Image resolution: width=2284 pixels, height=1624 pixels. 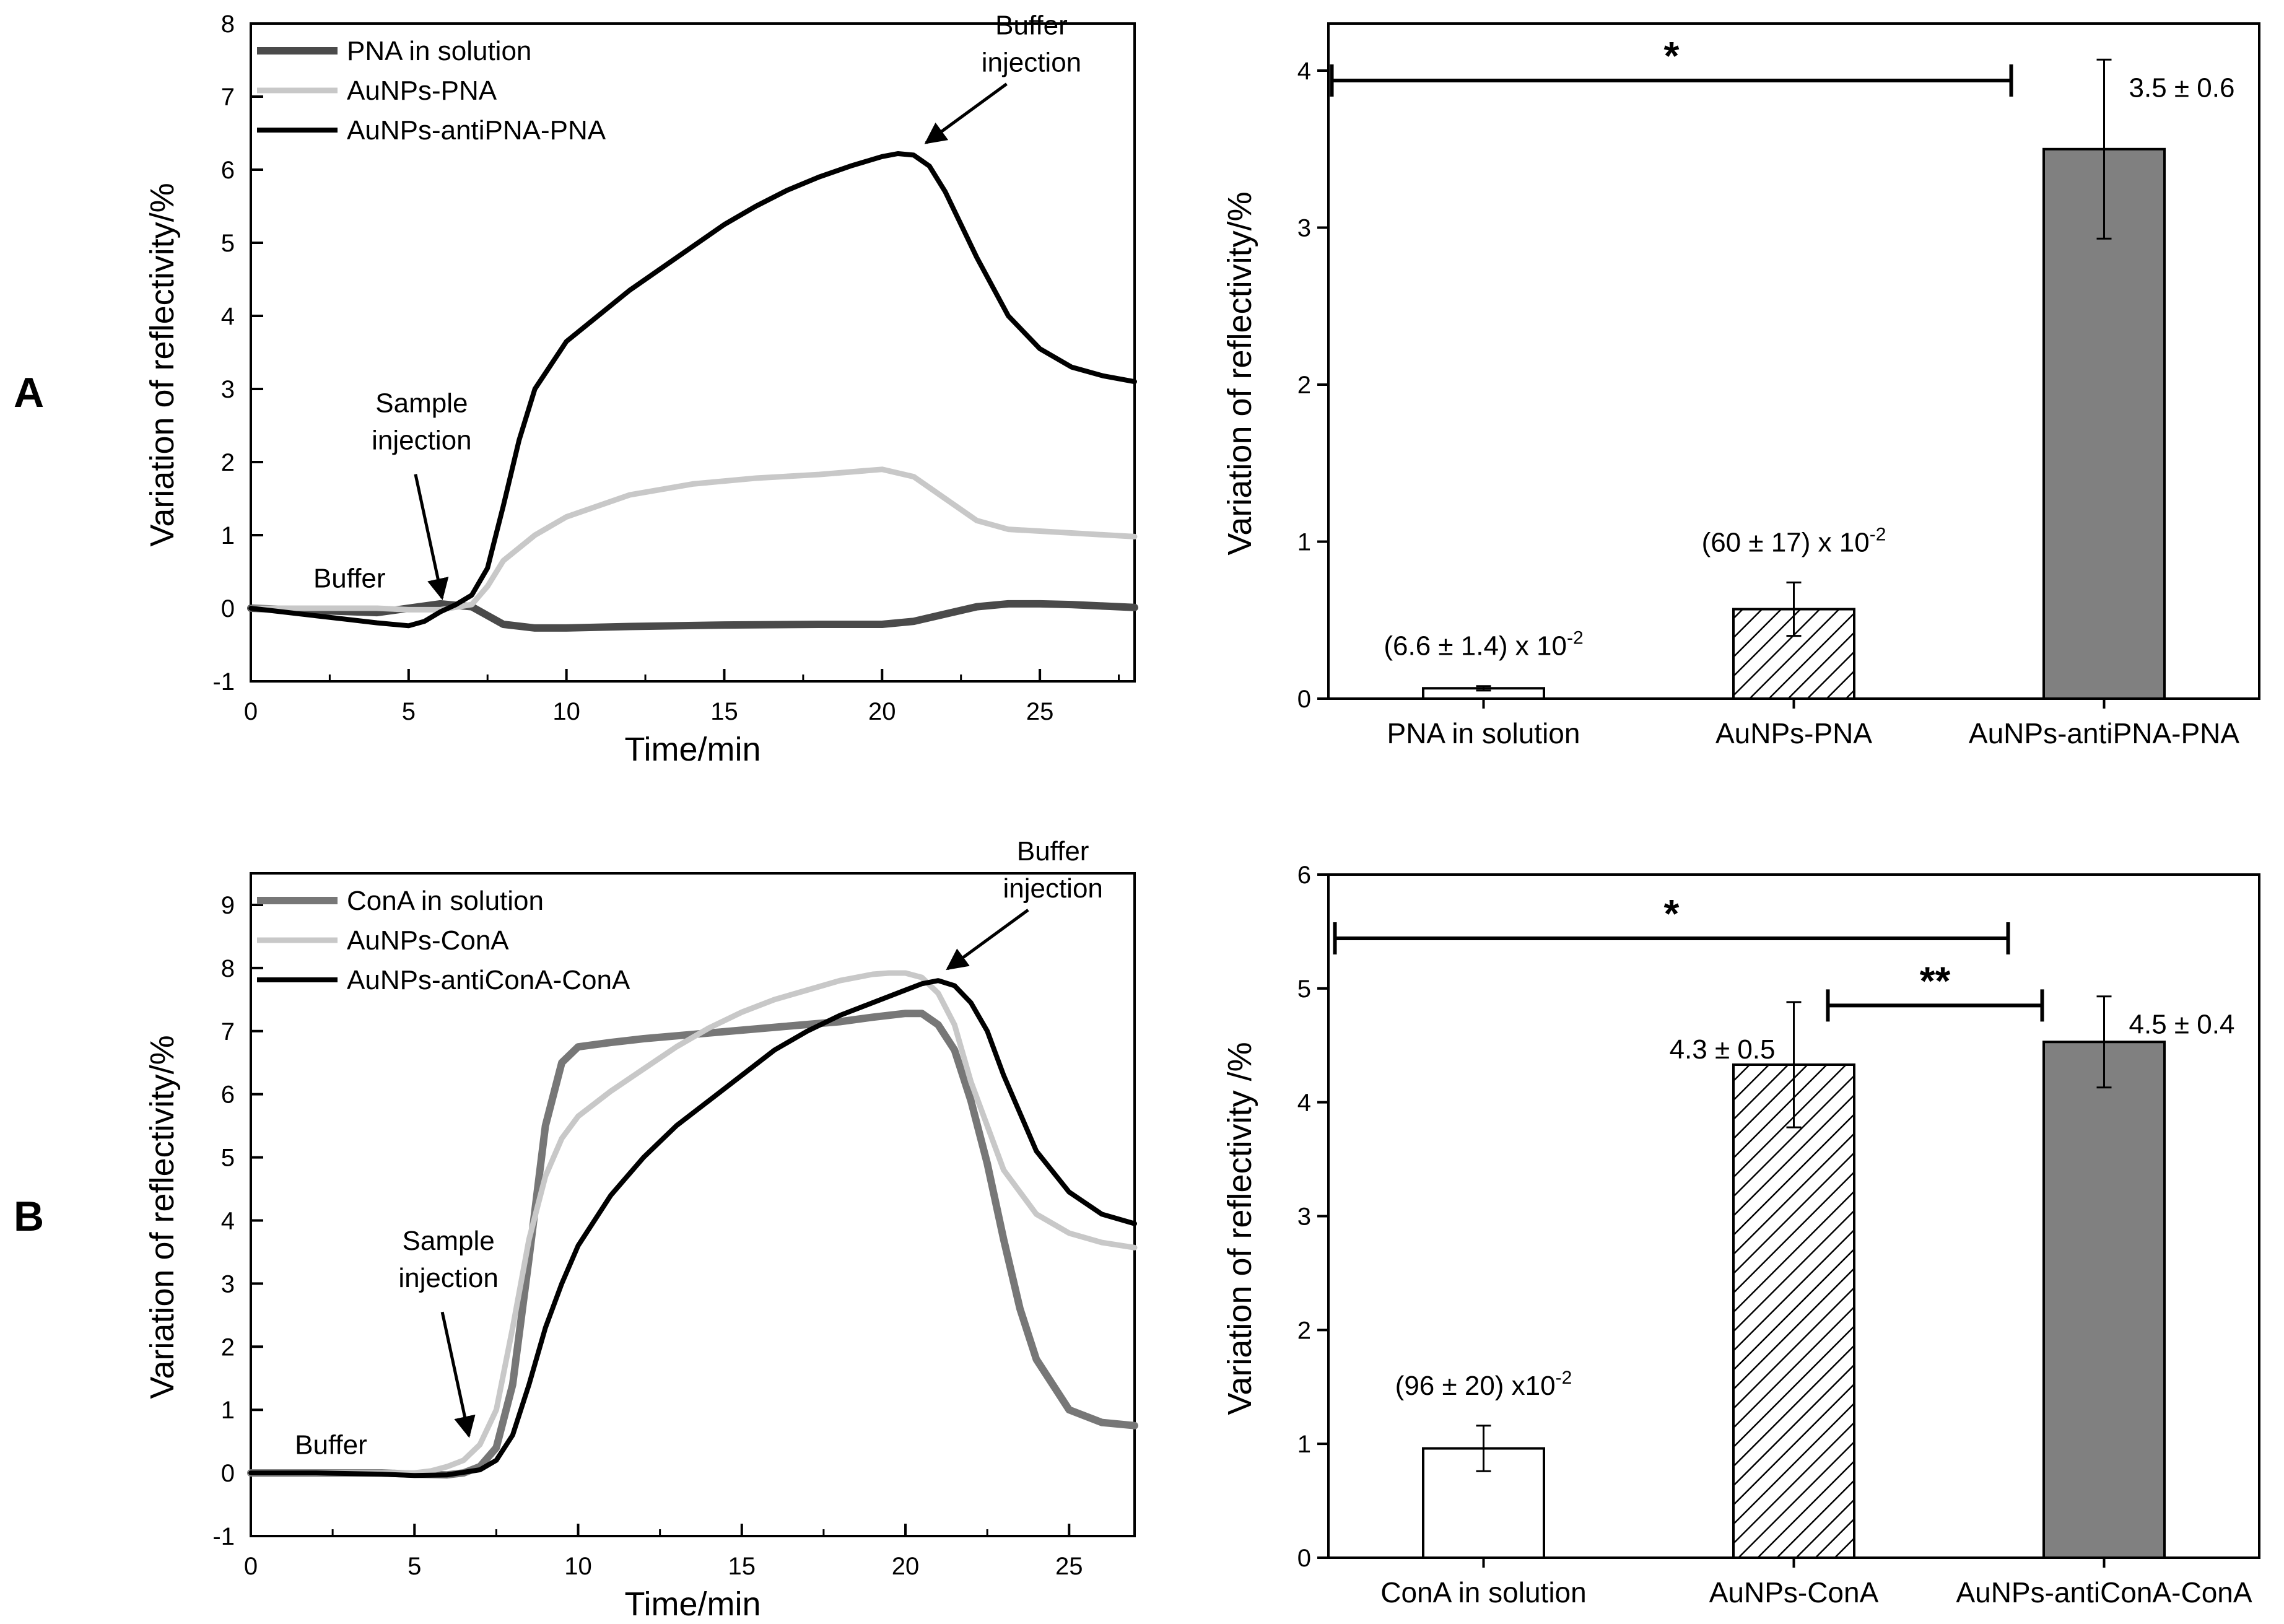 I want to click on category-label-2: AuNPs-ConA, so click(x=1794, y=1592).